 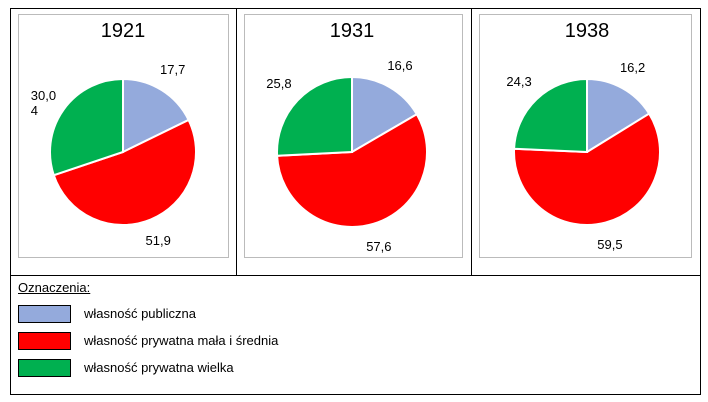 I want to click on chart-title: 1938, so click(x=587, y=31).